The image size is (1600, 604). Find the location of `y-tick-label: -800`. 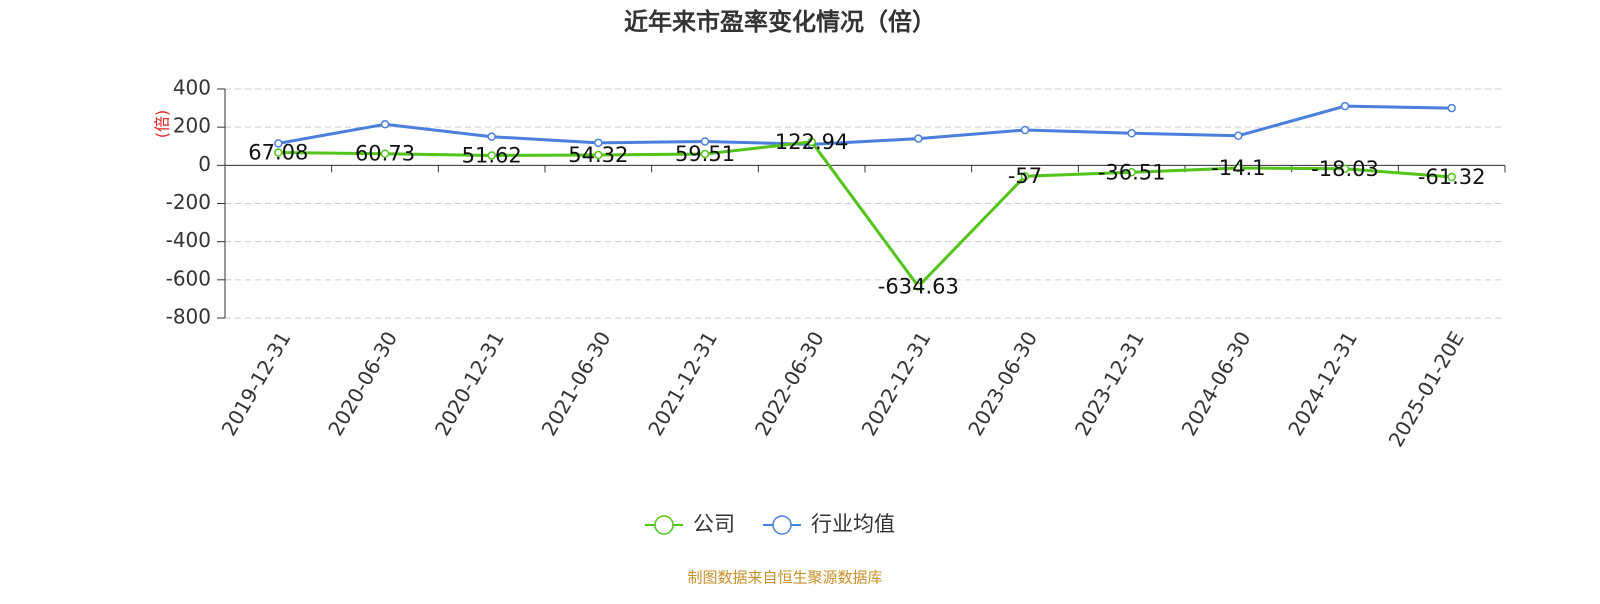

y-tick-label: -800 is located at coordinates (188, 317).